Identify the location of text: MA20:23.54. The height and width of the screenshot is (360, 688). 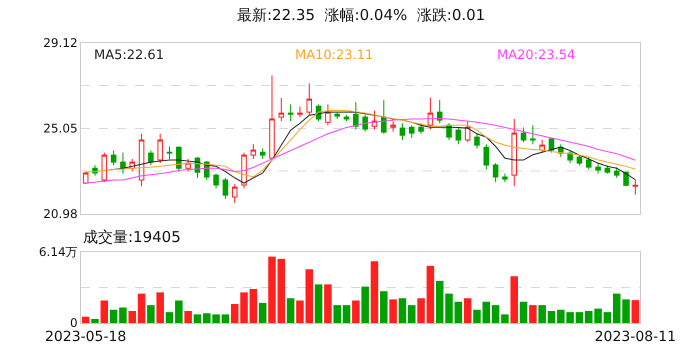
(536, 55).